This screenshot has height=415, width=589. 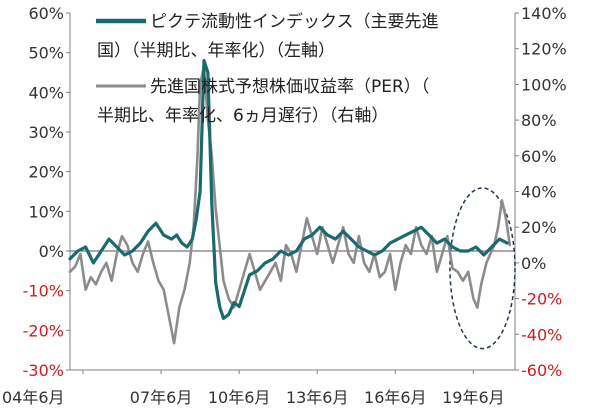 I want to click on x-tick-label: 10年6月, so click(x=239, y=397).